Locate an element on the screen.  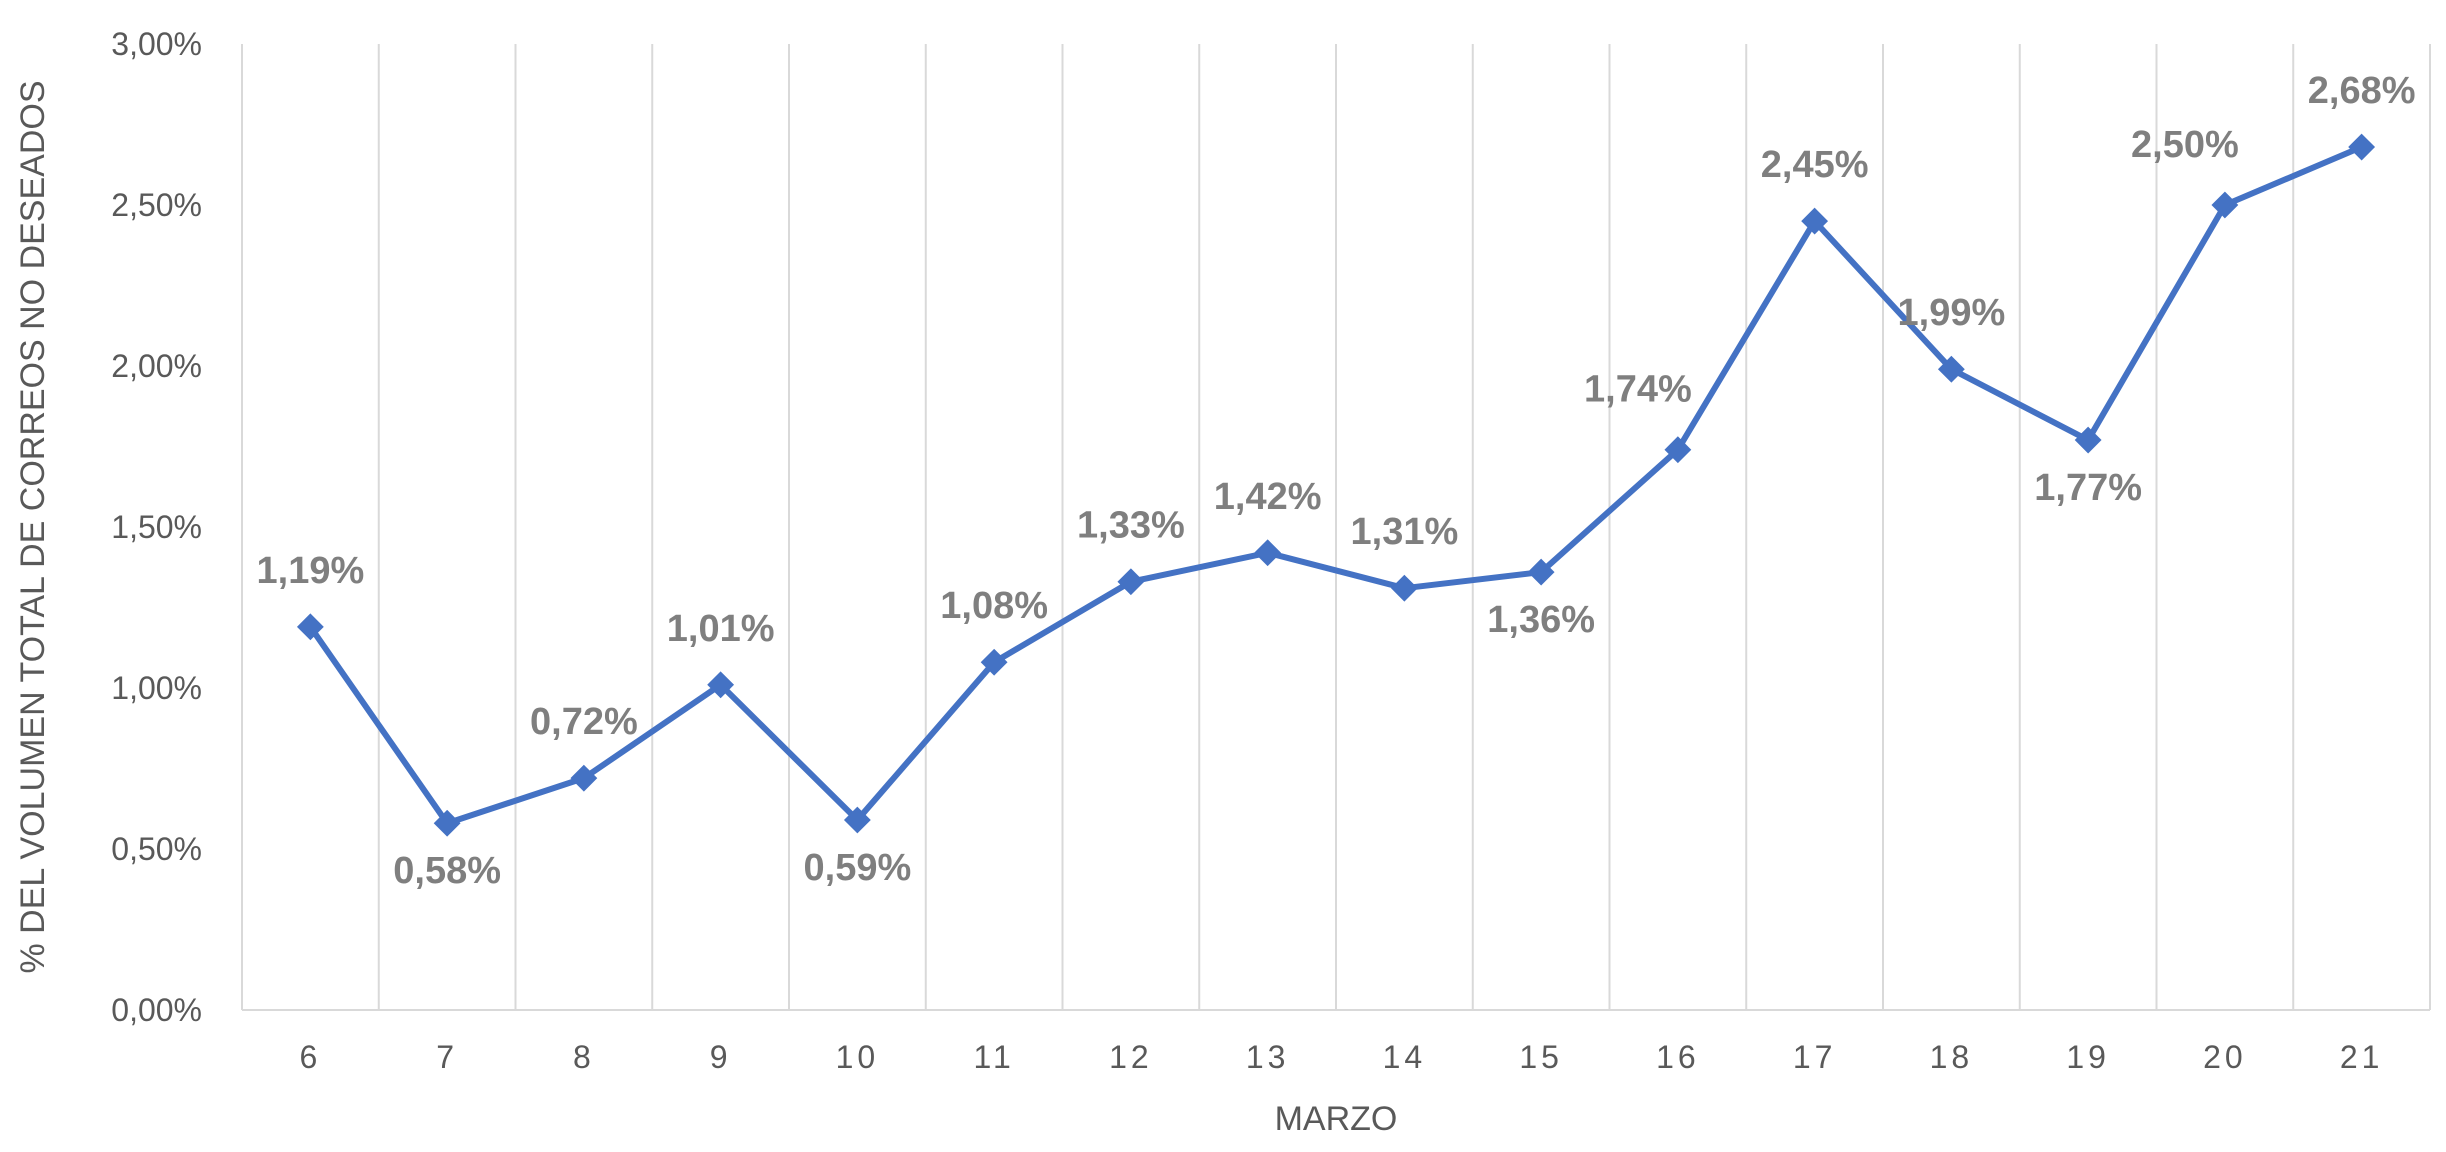
data-label: 1,01% is located at coordinates (721, 629).